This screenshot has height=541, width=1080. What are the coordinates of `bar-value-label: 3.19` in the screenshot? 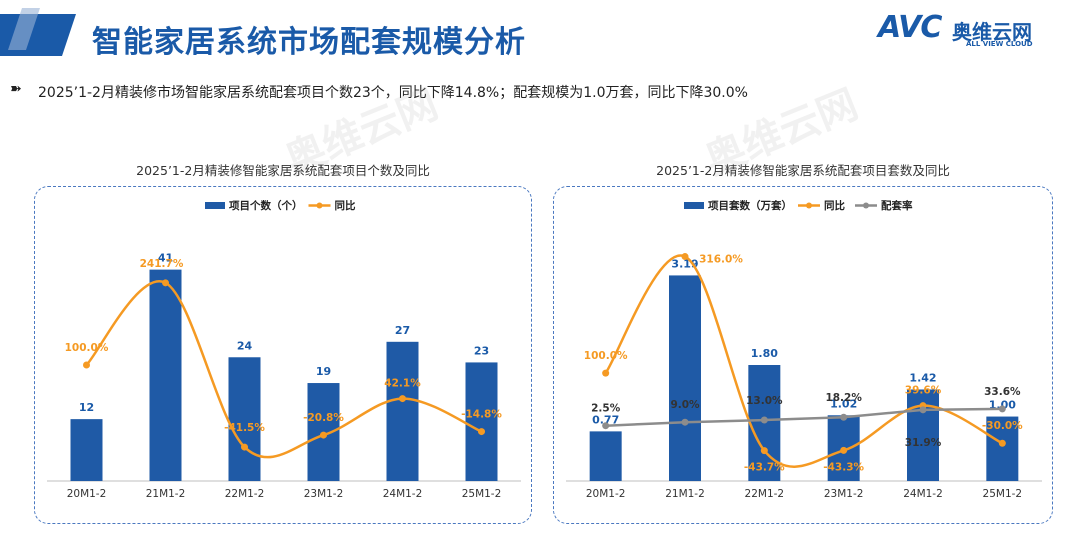 It's located at (684, 263).